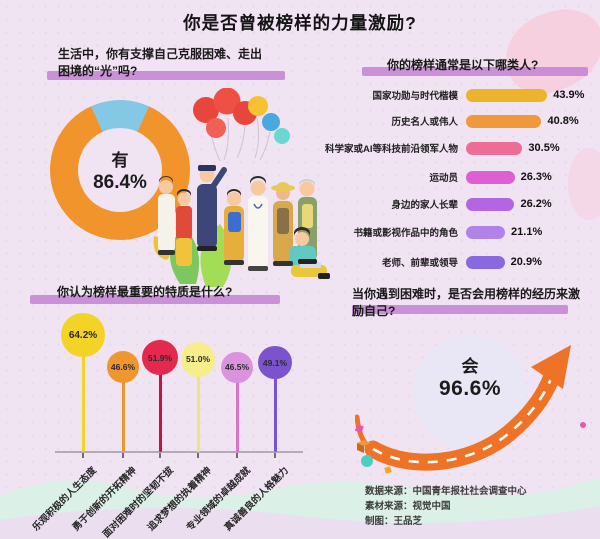 The height and width of the screenshot is (539, 600). Describe the element at coordinates (466, 303) in the screenshot. I see `q4-question: 当你遇到困难时，是否会用榜样的经历来激 励自己?` at that location.